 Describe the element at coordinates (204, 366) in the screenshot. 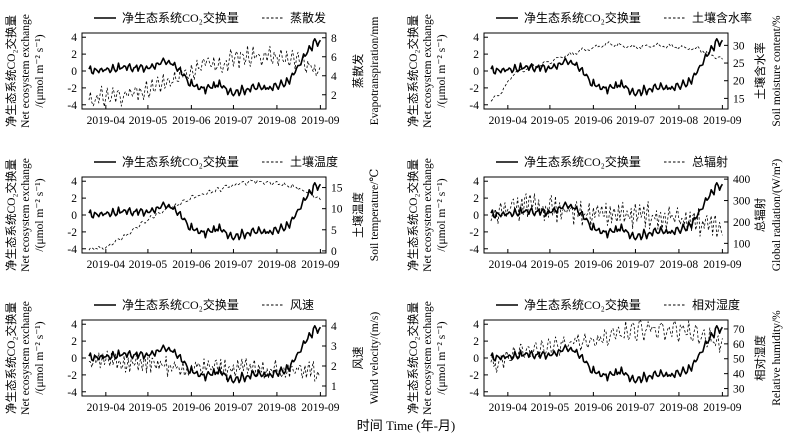

I see `series-line-driver-panel-e` at that location.